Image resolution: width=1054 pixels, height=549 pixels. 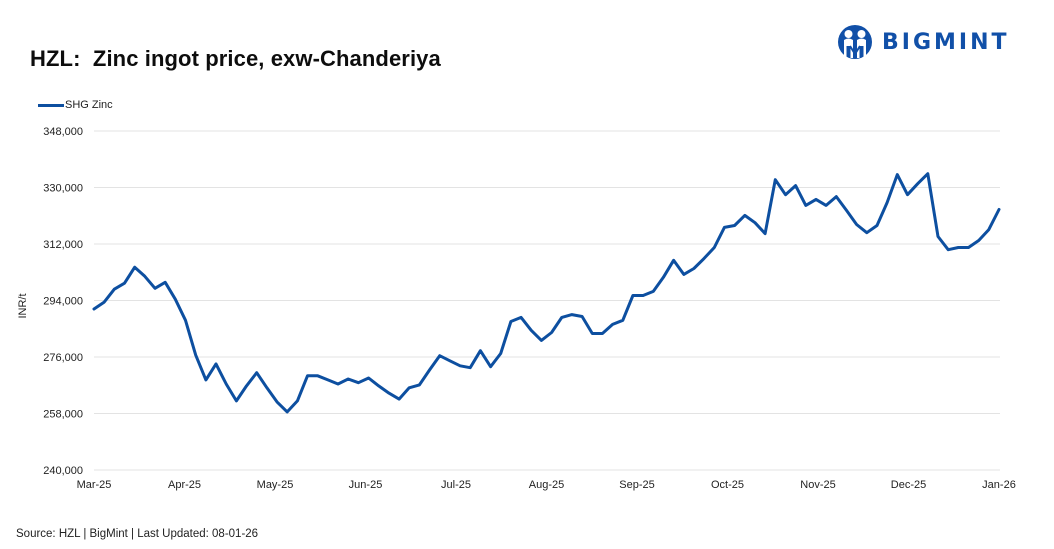 I want to click on y-tick-label: 240,000, so click(x=63, y=471).